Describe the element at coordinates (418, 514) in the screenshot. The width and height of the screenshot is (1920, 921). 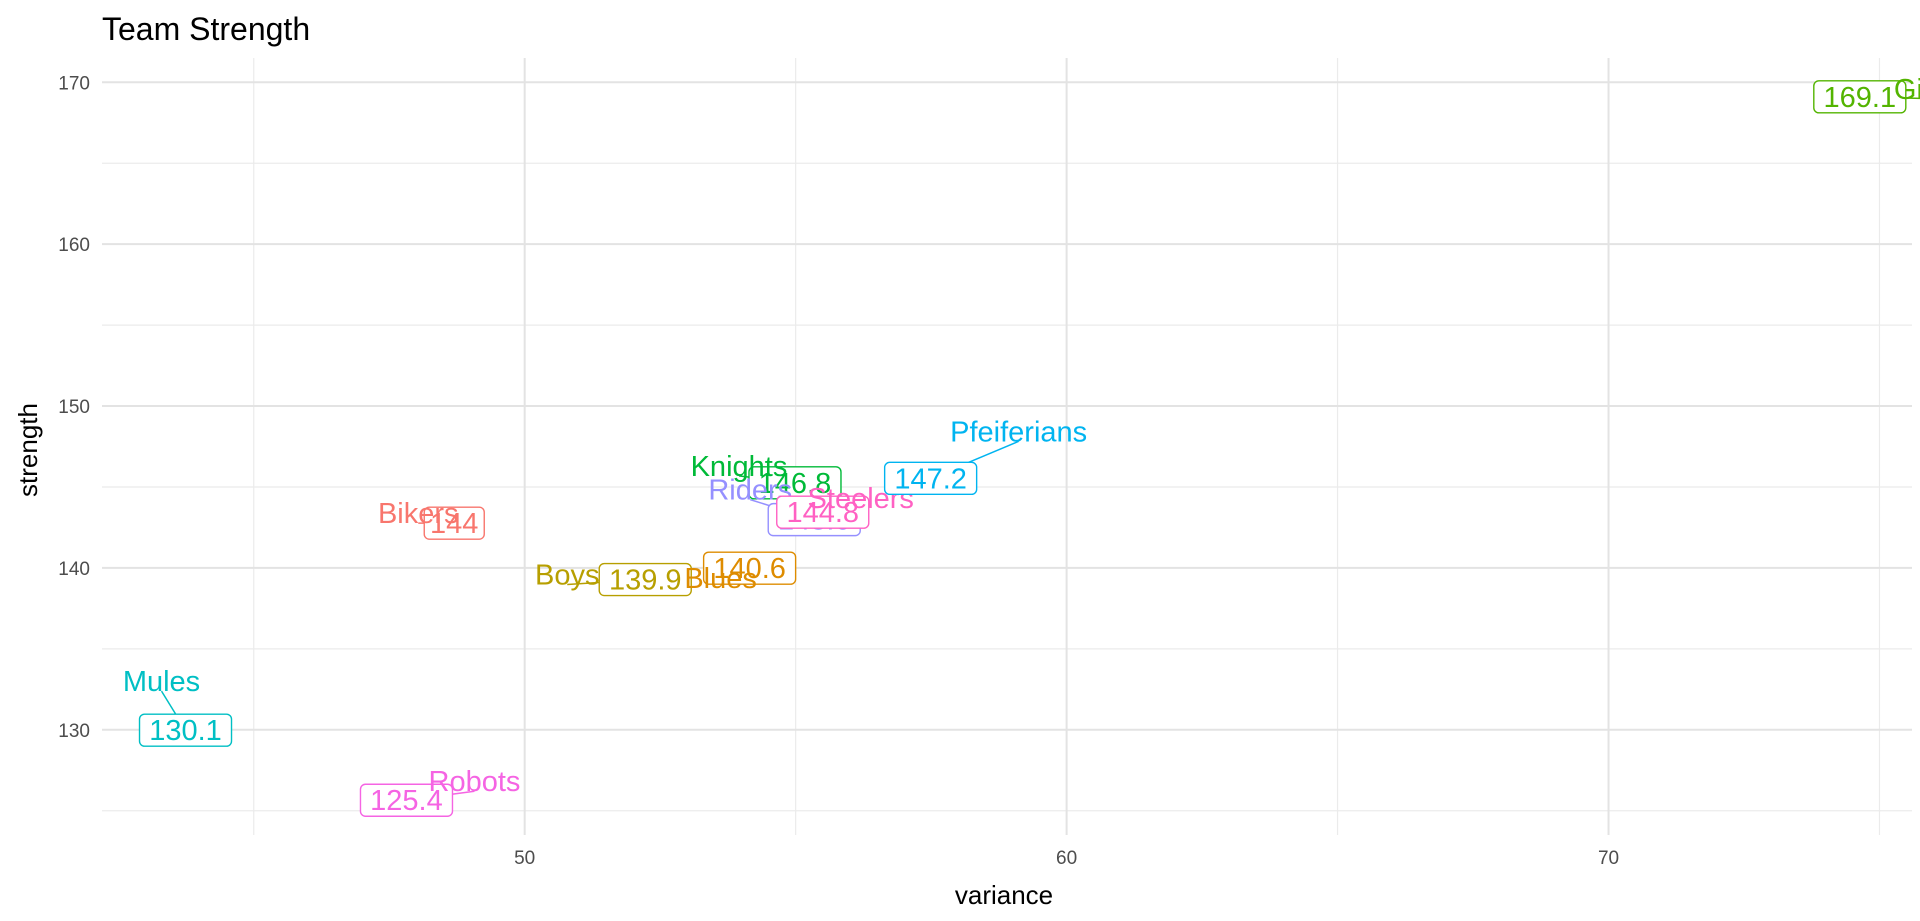
I see `team-name-label: Bikers` at that location.